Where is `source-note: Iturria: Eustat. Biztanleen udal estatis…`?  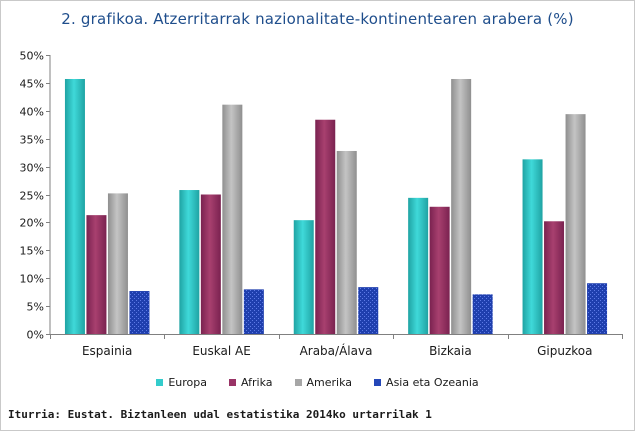 source-note: Iturria: Eustat. Biztanleen udal estatis… is located at coordinates (220, 414).